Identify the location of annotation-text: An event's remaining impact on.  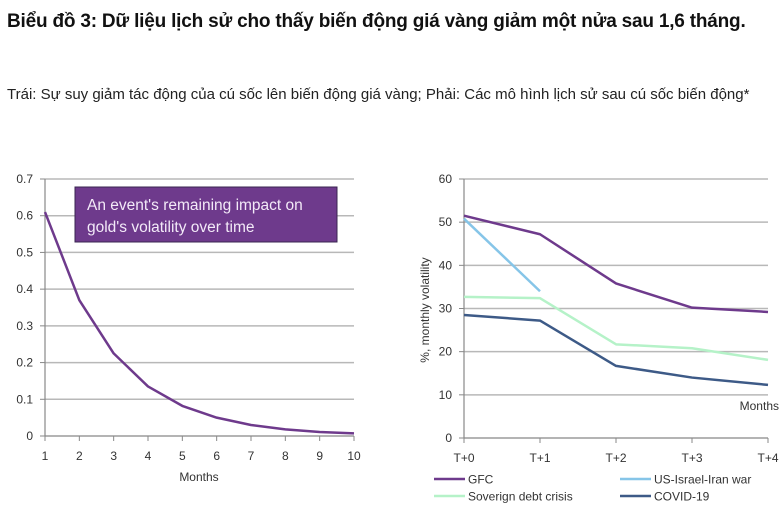
(195, 205).